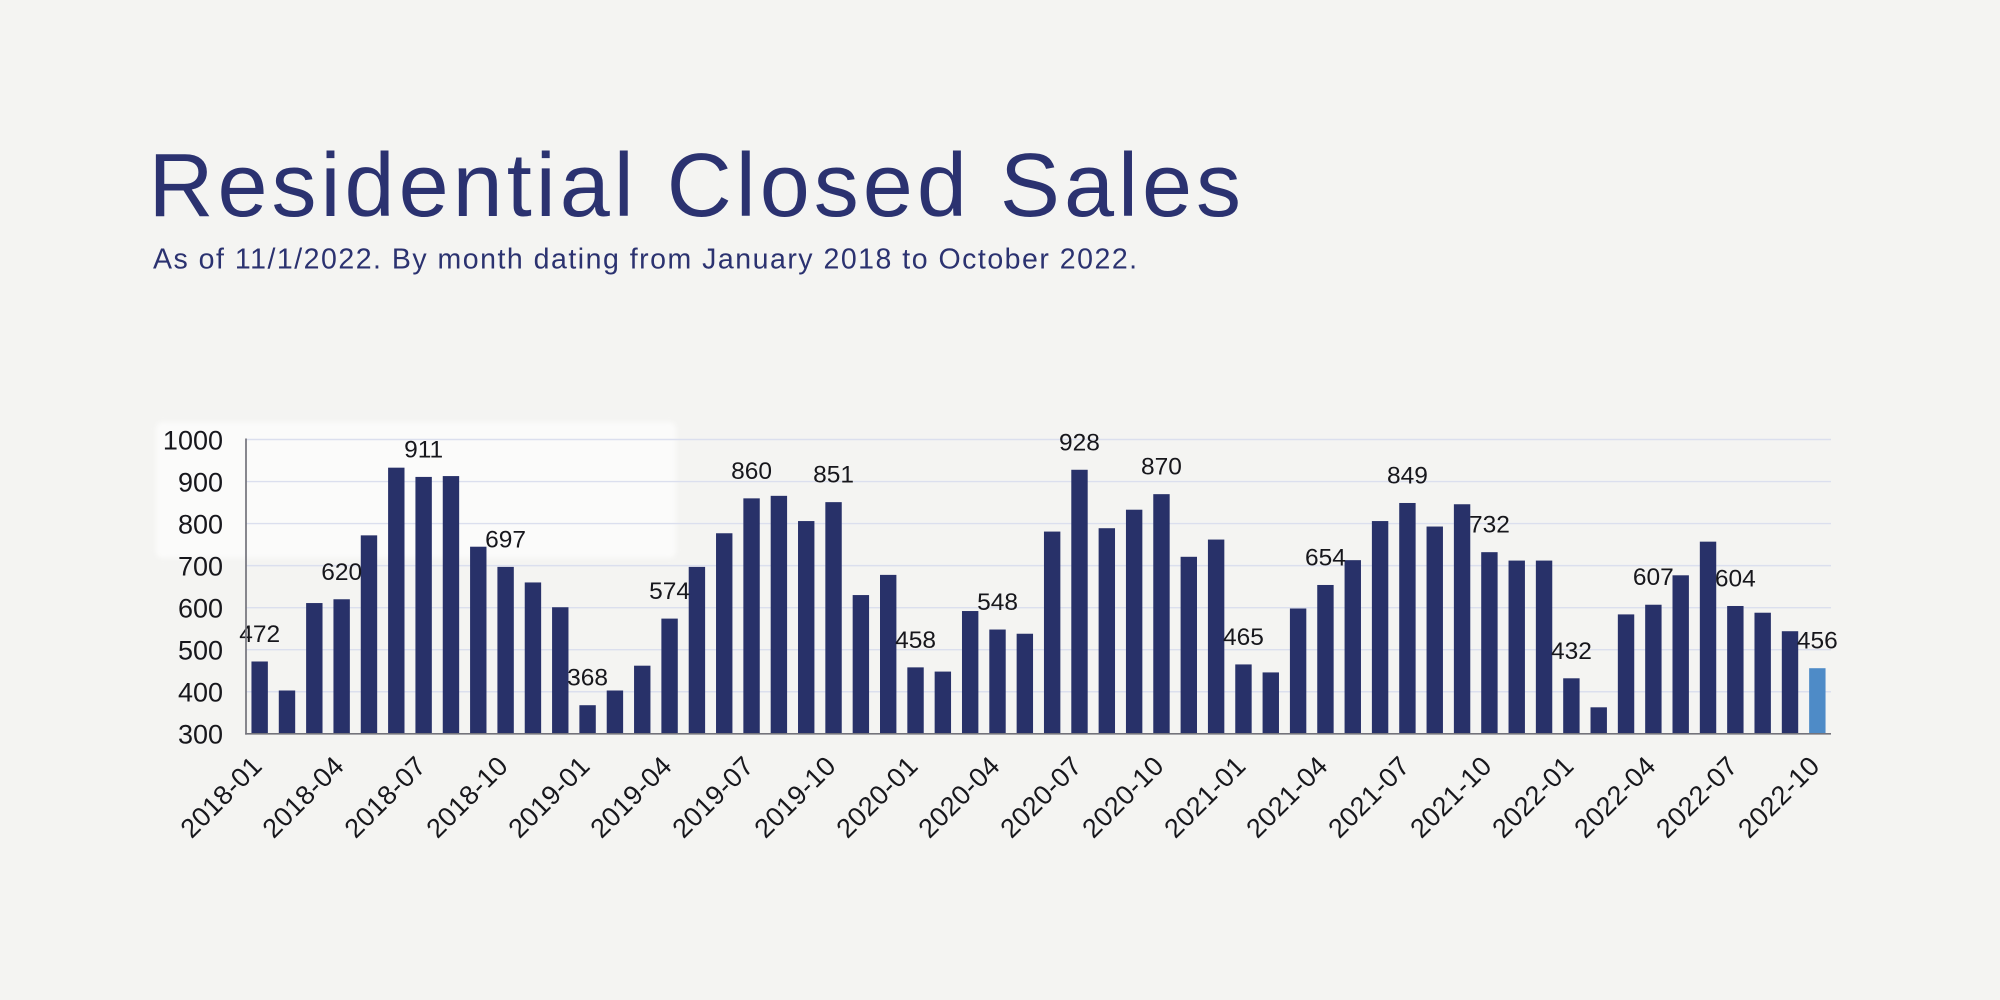 The width and height of the screenshot is (2000, 1000). Describe the element at coordinates (200, 609) in the screenshot. I see `svg-text: 600` at that location.